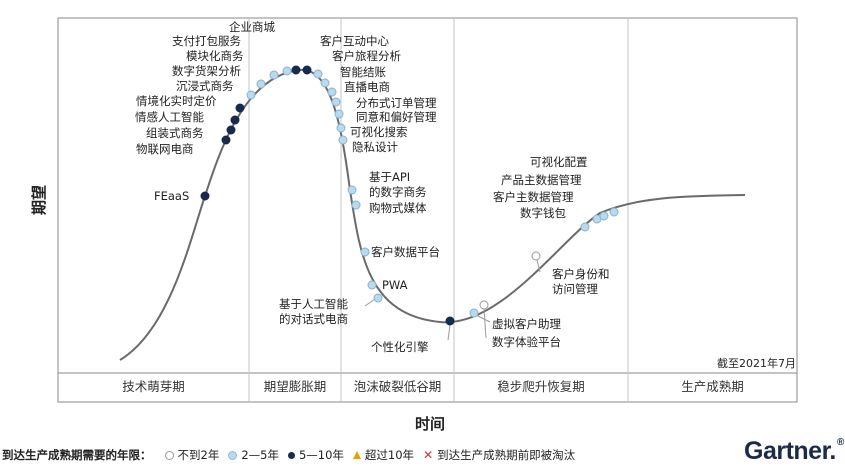 Image resolution: width=845 pixels, height=475 pixels. I want to click on point-label: 情境化实时定价, so click(176, 101).